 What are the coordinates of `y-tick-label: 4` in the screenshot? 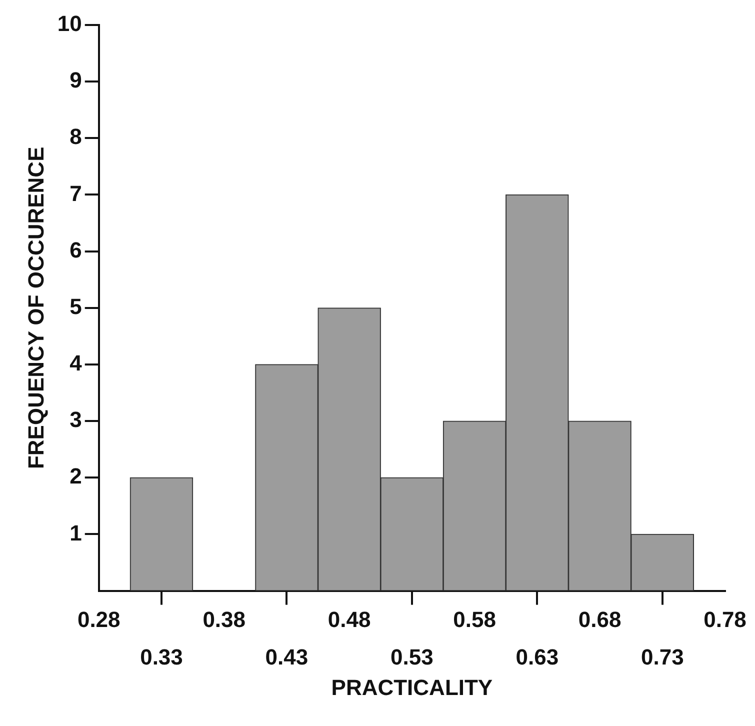 It's located at (76, 363).